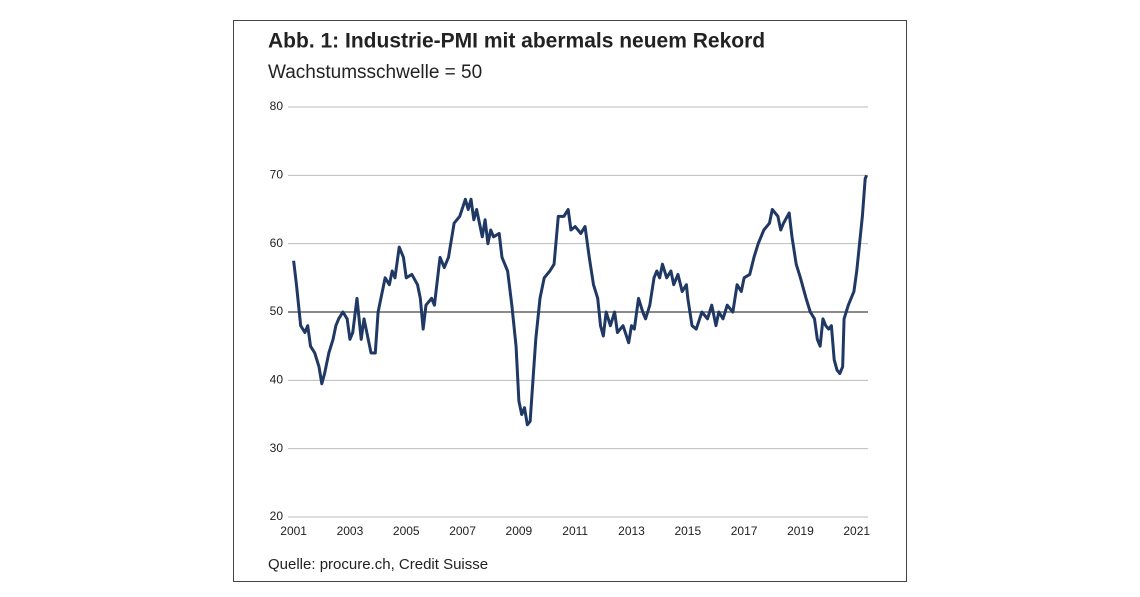 Image resolution: width=1140 pixels, height=597 pixels. Describe the element at coordinates (744, 531) in the screenshot. I see `x-tick-label: 2017` at that location.